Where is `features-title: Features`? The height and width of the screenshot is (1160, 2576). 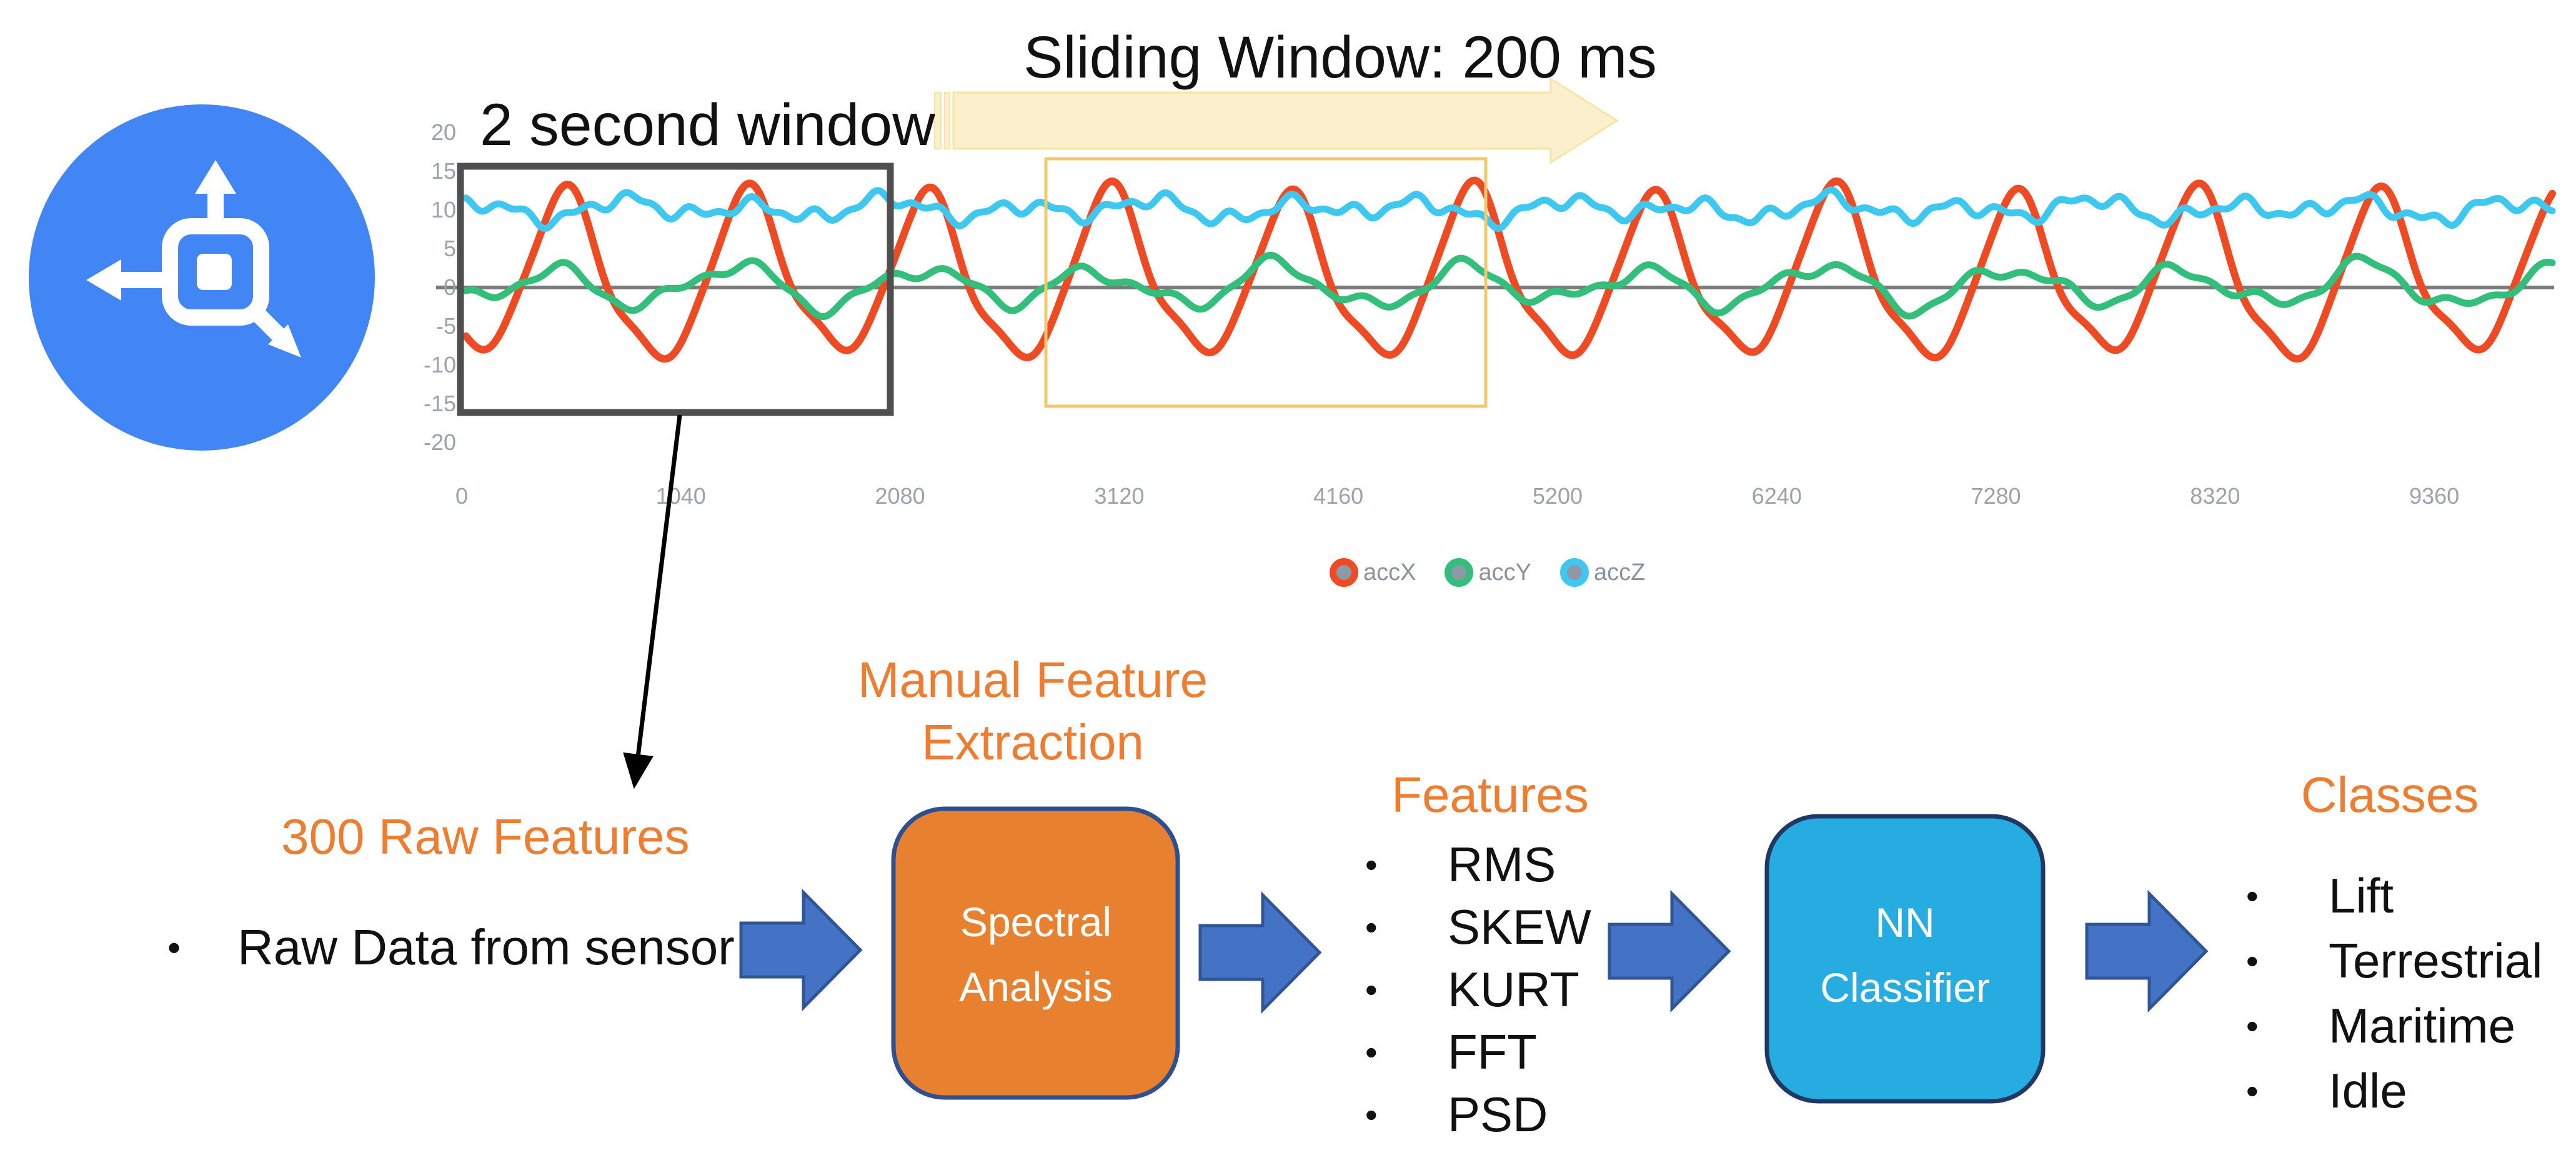 features-title: Features is located at coordinates (1490, 794).